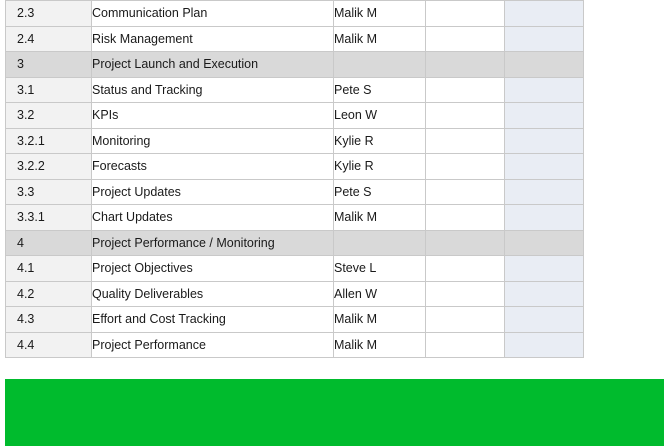 Image resolution: width=664 pixels, height=446 pixels. I want to click on task-cell: KPIs, so click(212, 115).